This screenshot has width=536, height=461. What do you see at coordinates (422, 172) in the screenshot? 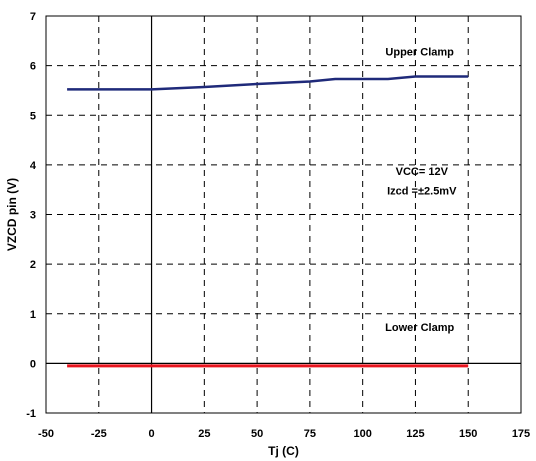
I see `chart-annotation: VCC= 12V` at bounding box center [422, 172].